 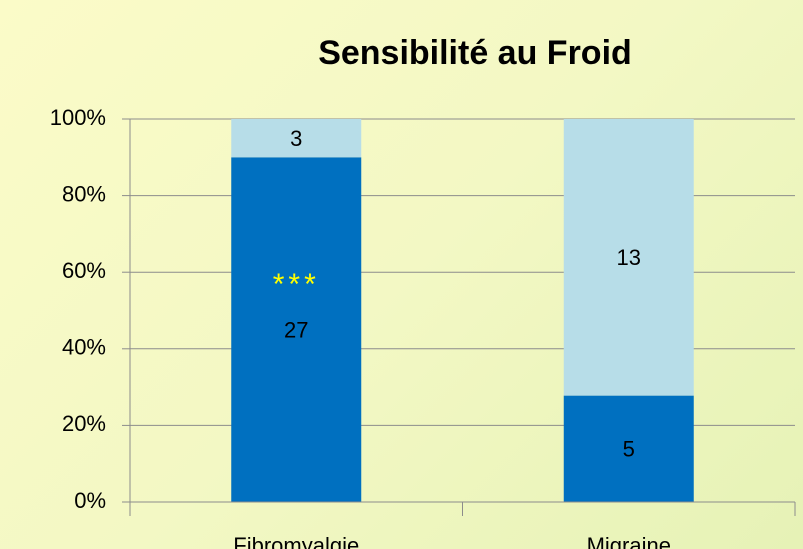 What do you see at coordinates (78, 117) in the screenshot?
I see `y-tick-label: 100%` at bounding box center [78, 117].